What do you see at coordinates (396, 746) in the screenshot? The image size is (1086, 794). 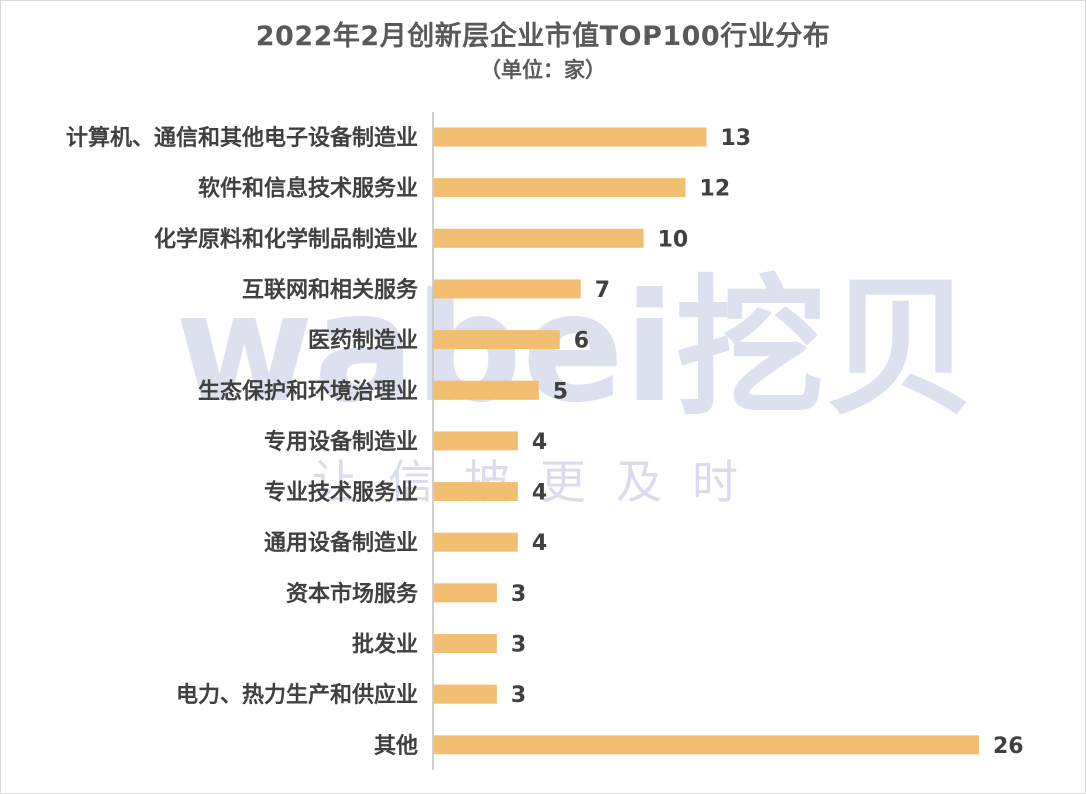 I see `category-label: 其他` at bounding box center [396, 746].